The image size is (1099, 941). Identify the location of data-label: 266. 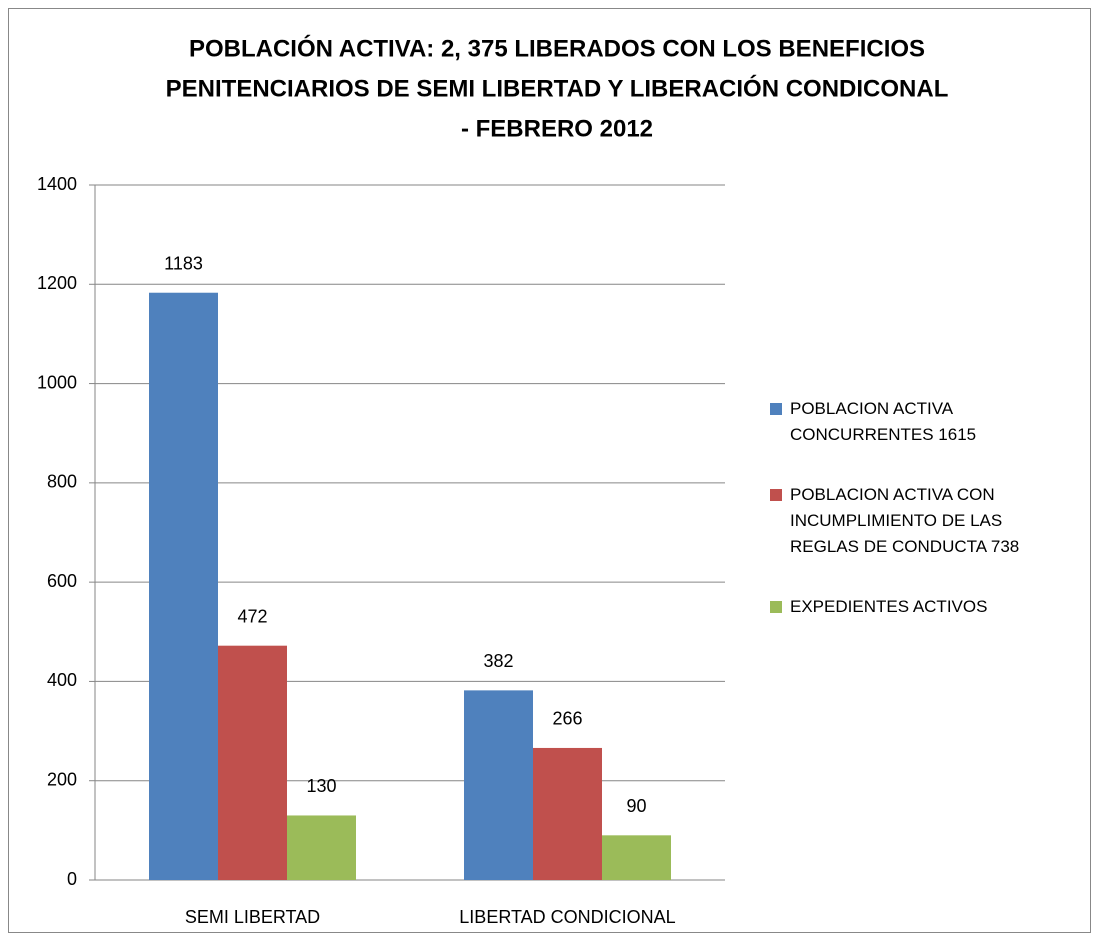
(567, 719).